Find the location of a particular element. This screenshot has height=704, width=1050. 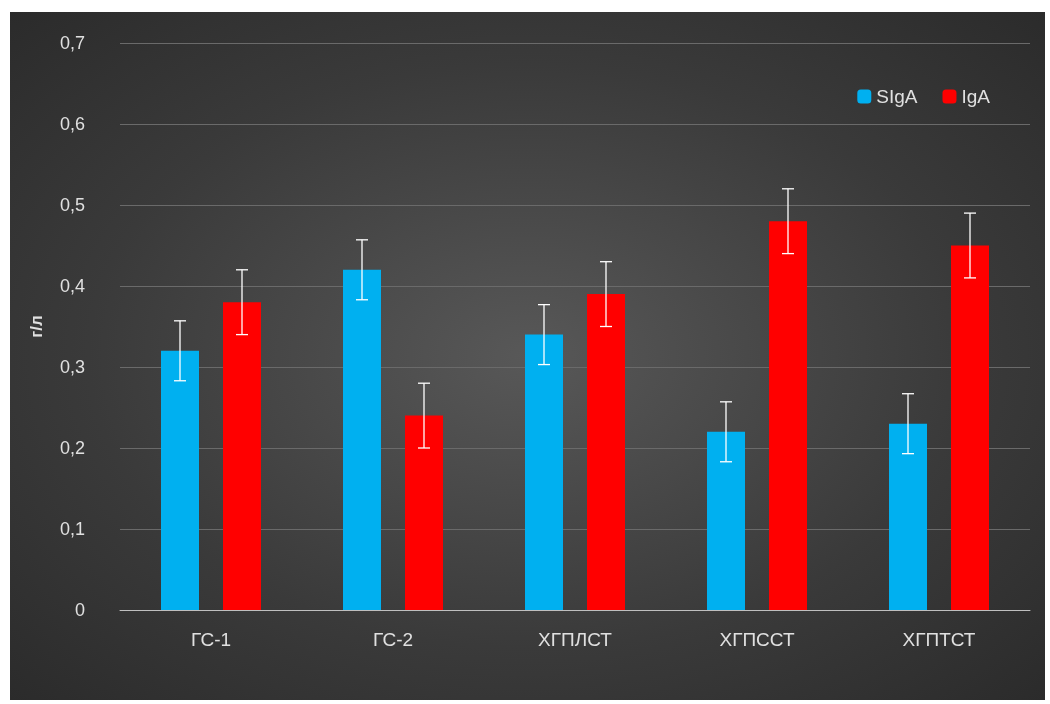

x-tick-label: ГС-2 is located at coordinates (393, 639).